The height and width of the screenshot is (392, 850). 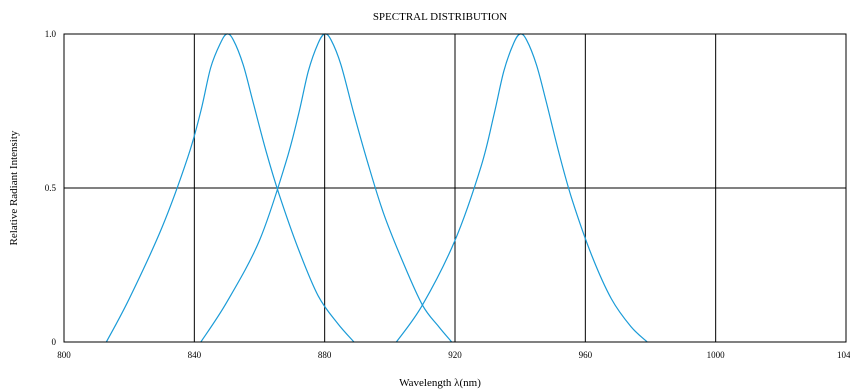 I want to click on chart-title: SPECTRAL DISTRIBUTION, so click(x=440, y=17).